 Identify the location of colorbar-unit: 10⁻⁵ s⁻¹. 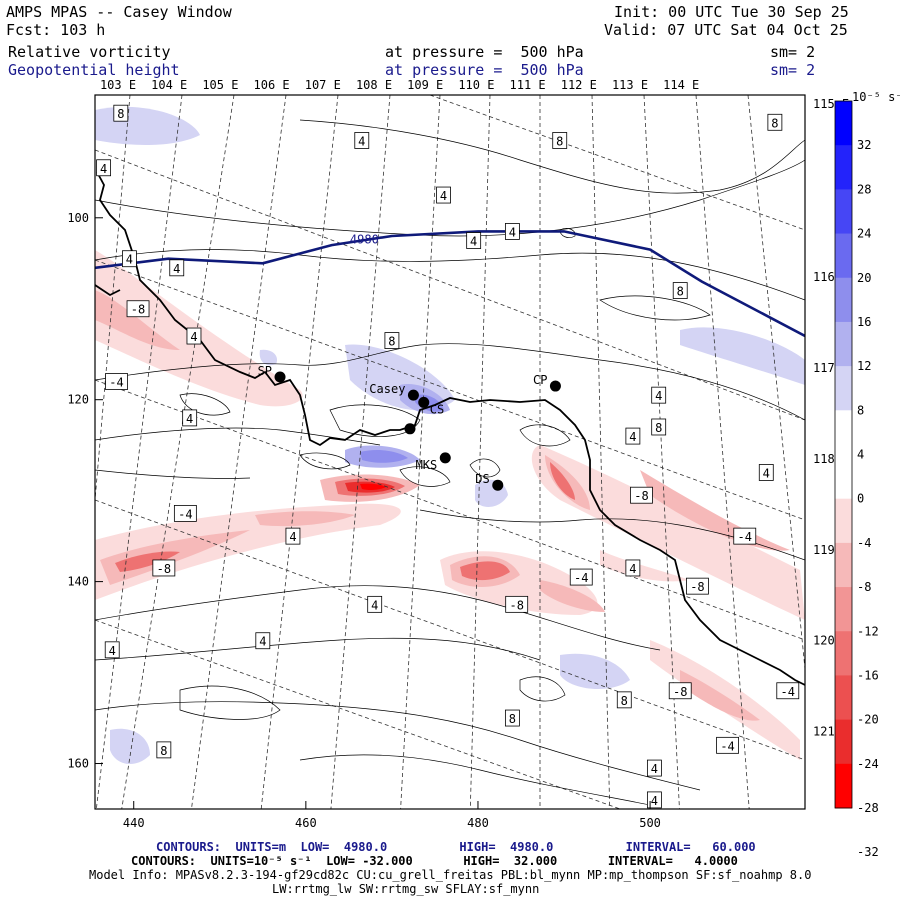
(876, 97).